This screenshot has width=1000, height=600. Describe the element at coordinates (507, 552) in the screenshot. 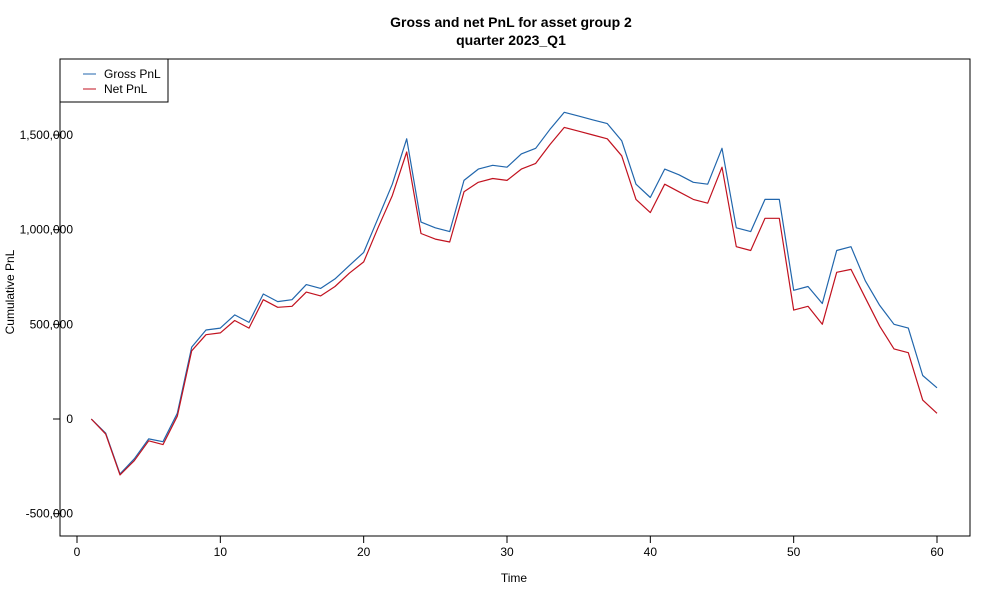

I see `x-tick-label: 30` at that location.